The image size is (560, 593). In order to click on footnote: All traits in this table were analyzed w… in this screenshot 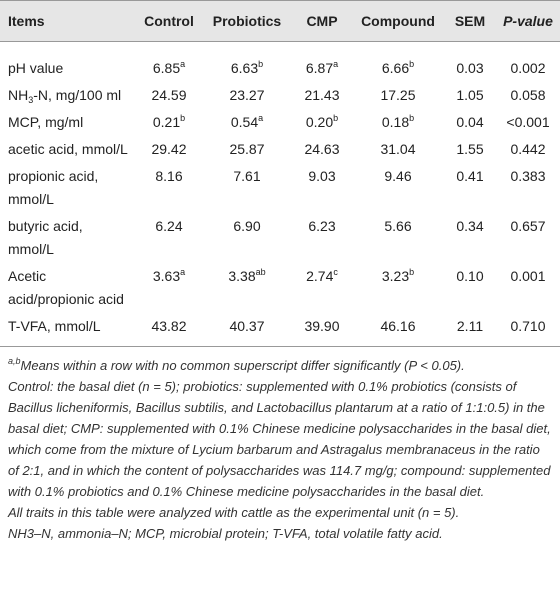, I will do `click(280, 512)`.